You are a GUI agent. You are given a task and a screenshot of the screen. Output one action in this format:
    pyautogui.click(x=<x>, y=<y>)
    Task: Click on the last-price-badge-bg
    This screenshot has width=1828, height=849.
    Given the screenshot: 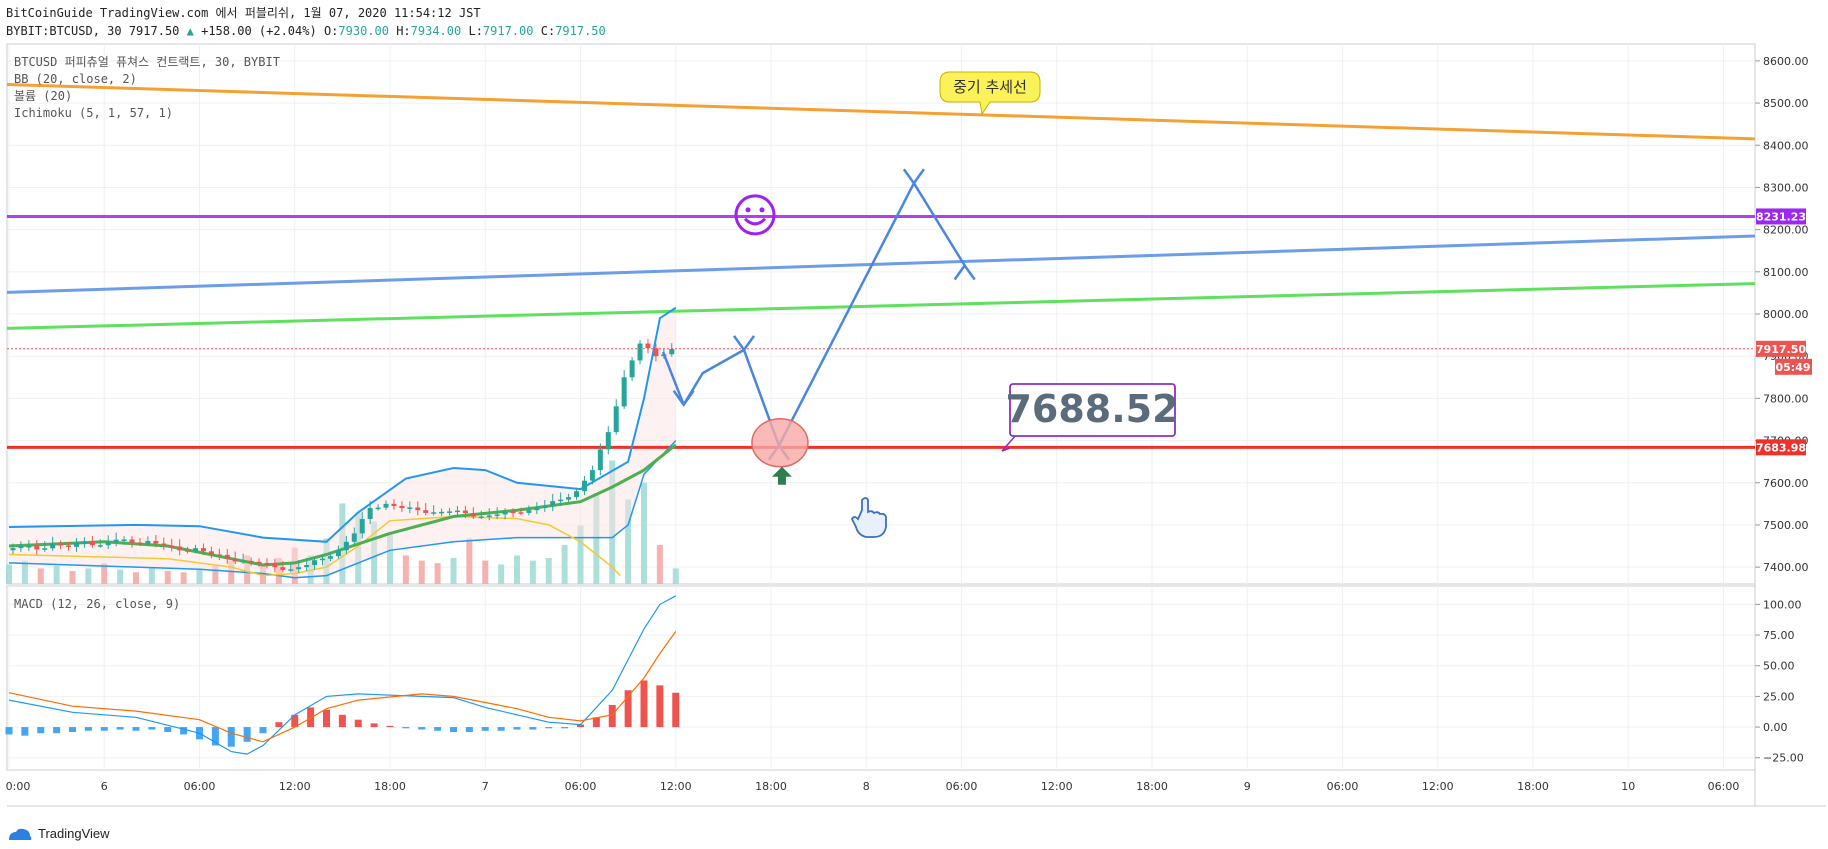 What is the action you would take?
    pyautogui.click(x=1781, y=348)
    